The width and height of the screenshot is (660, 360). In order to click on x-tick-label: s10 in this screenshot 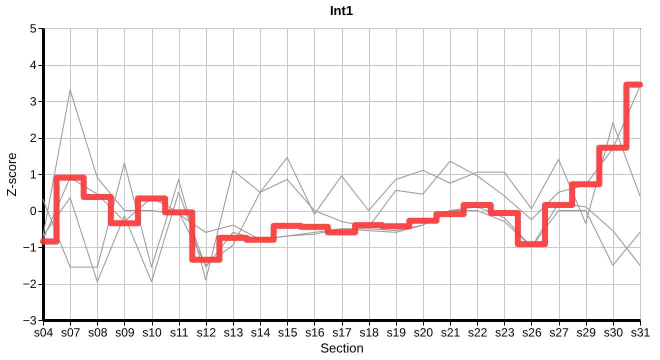, I will do `click(152, 333)`.